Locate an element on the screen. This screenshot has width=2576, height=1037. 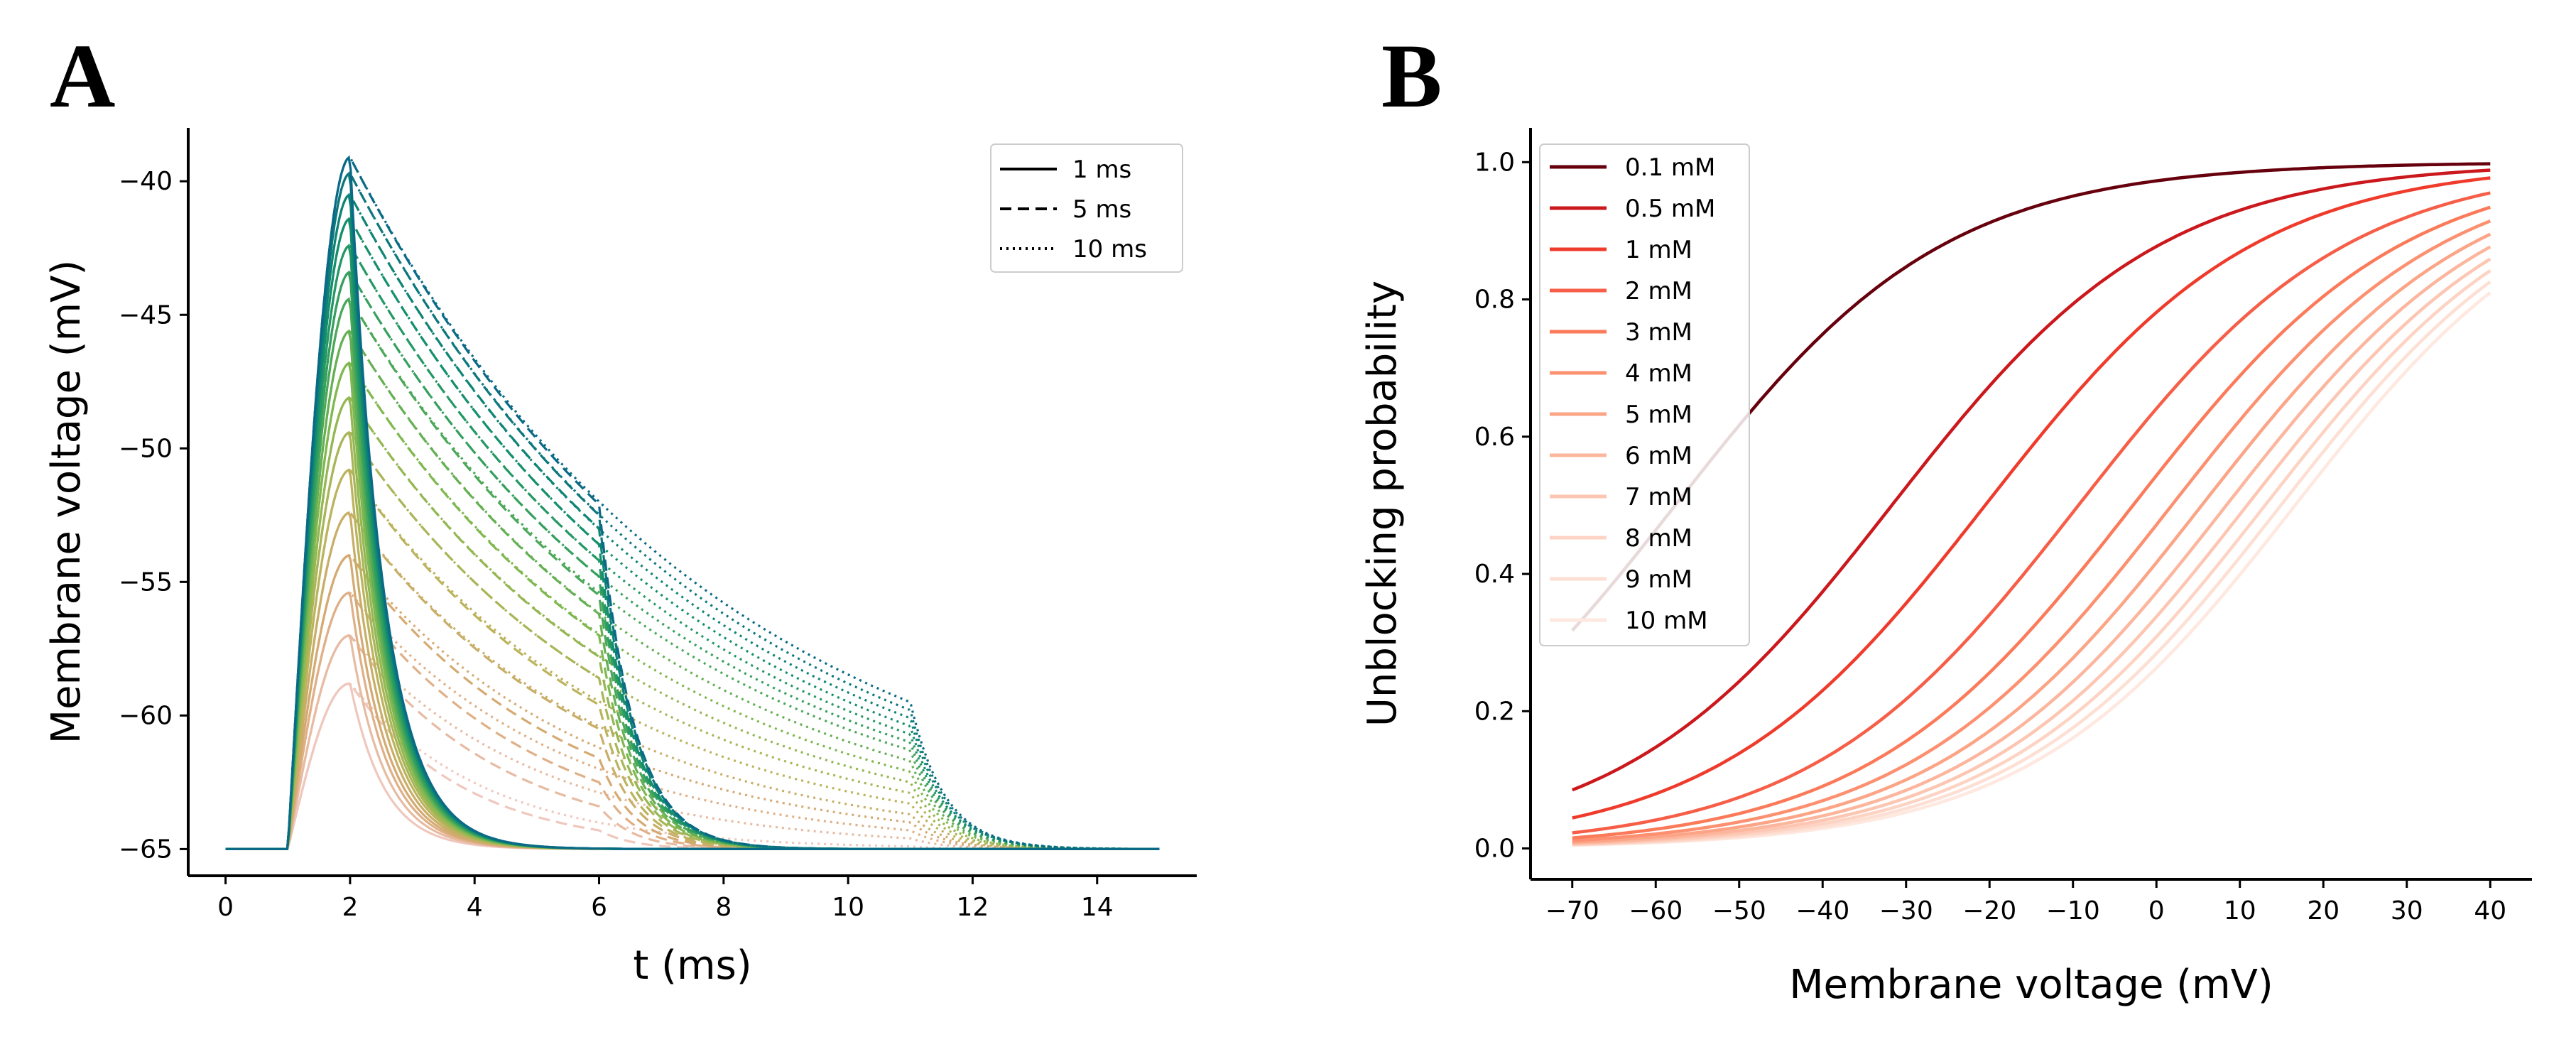
b-x-tick-label: −30 is located at coordinates (1906, 910).